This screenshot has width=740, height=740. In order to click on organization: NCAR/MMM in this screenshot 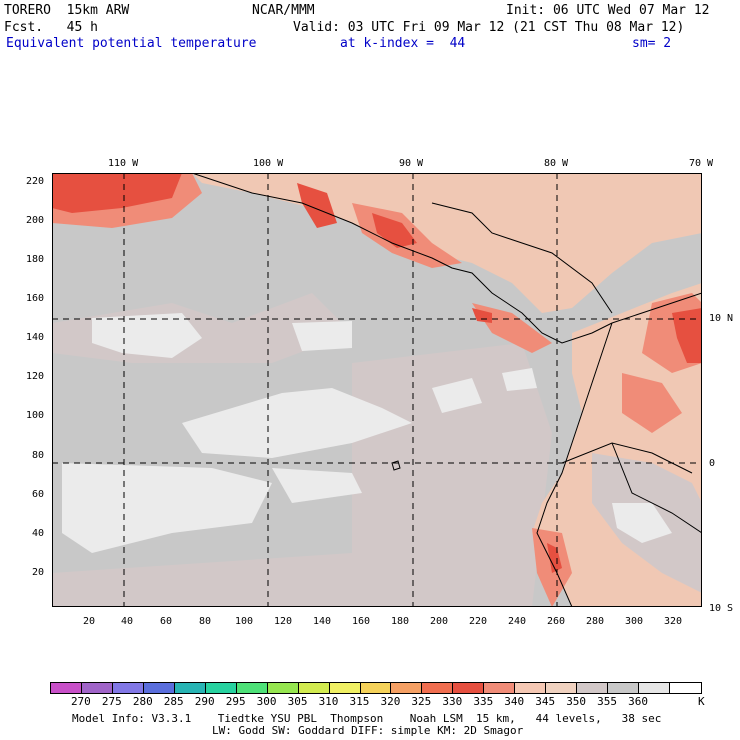, I will do `click(283, 10)`.